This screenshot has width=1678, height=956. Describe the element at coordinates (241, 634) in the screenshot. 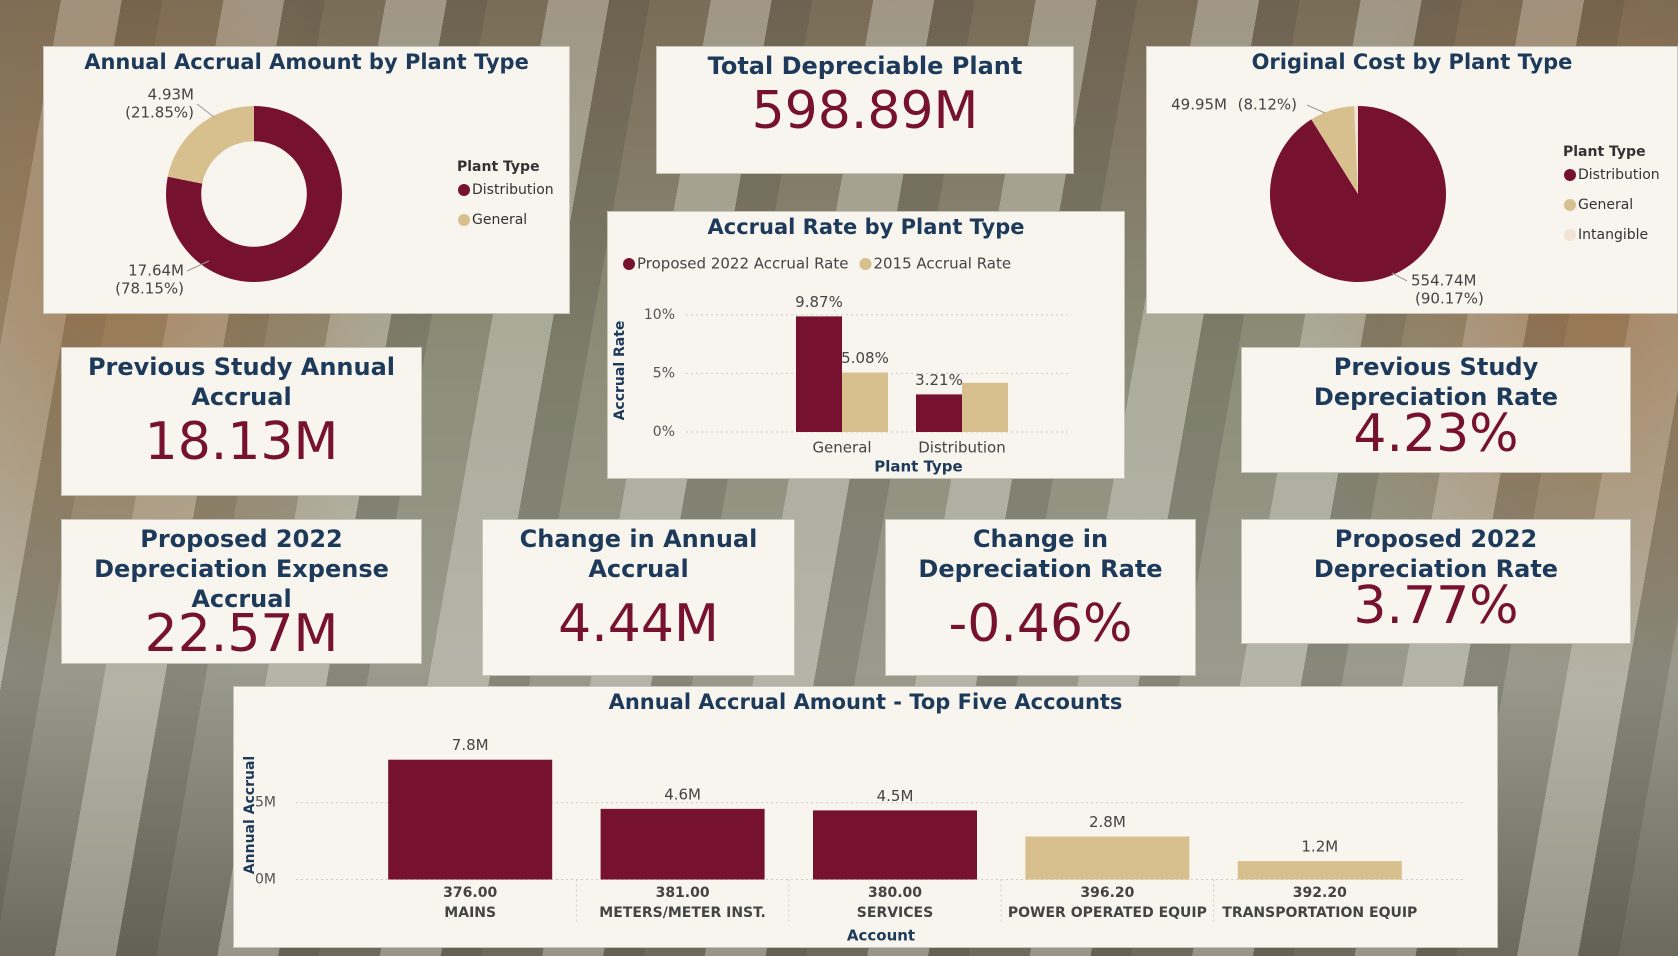

I see `kpi-value: 22.57M` at that location.